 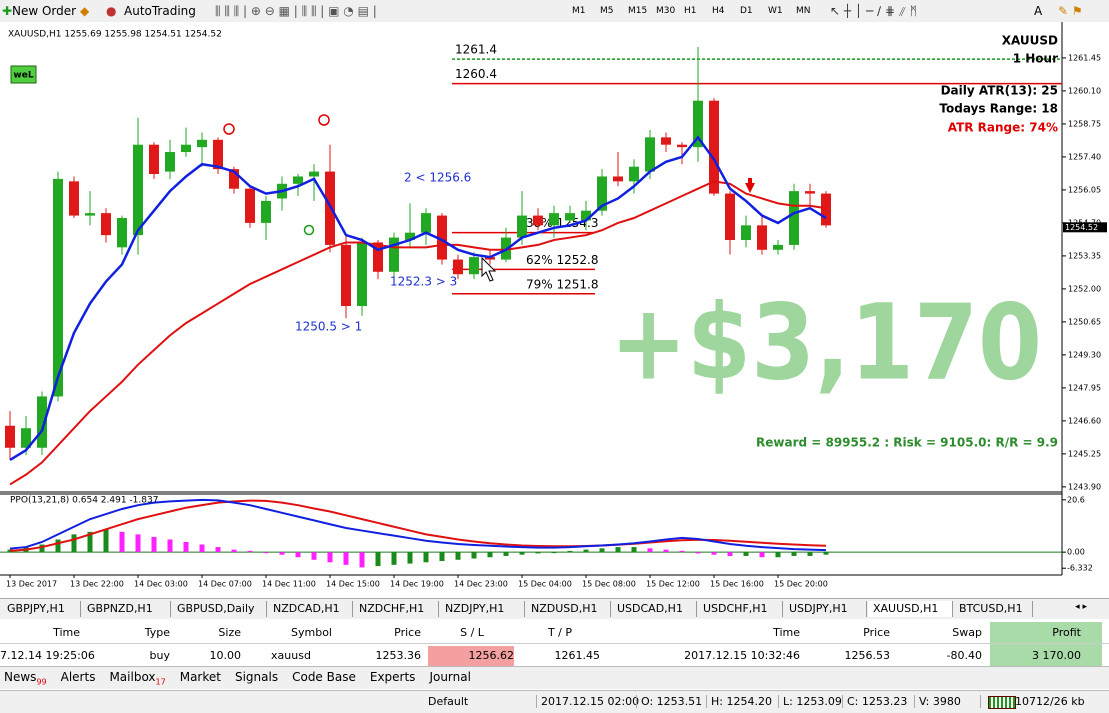 I want to click on column-header: Symbol, so click(x=311, y=632).